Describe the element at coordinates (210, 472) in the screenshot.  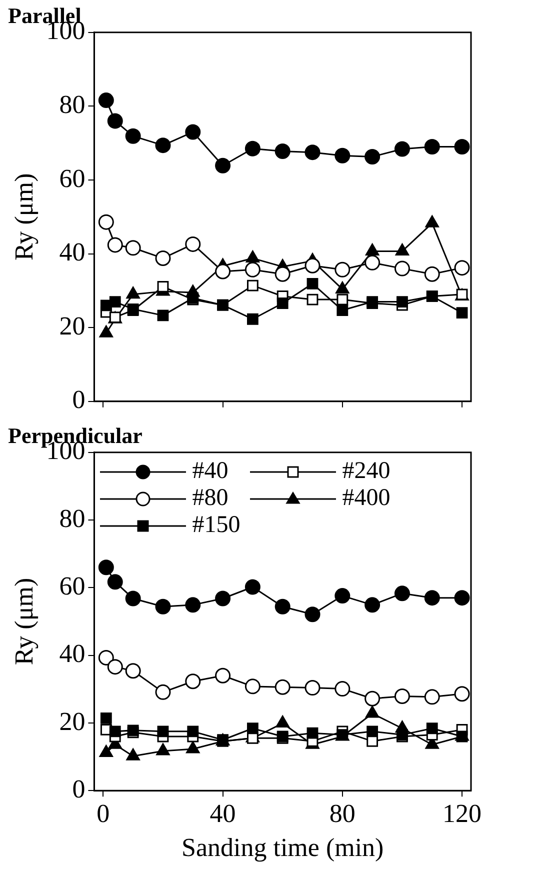
I see `legend-label: #40` at that location.